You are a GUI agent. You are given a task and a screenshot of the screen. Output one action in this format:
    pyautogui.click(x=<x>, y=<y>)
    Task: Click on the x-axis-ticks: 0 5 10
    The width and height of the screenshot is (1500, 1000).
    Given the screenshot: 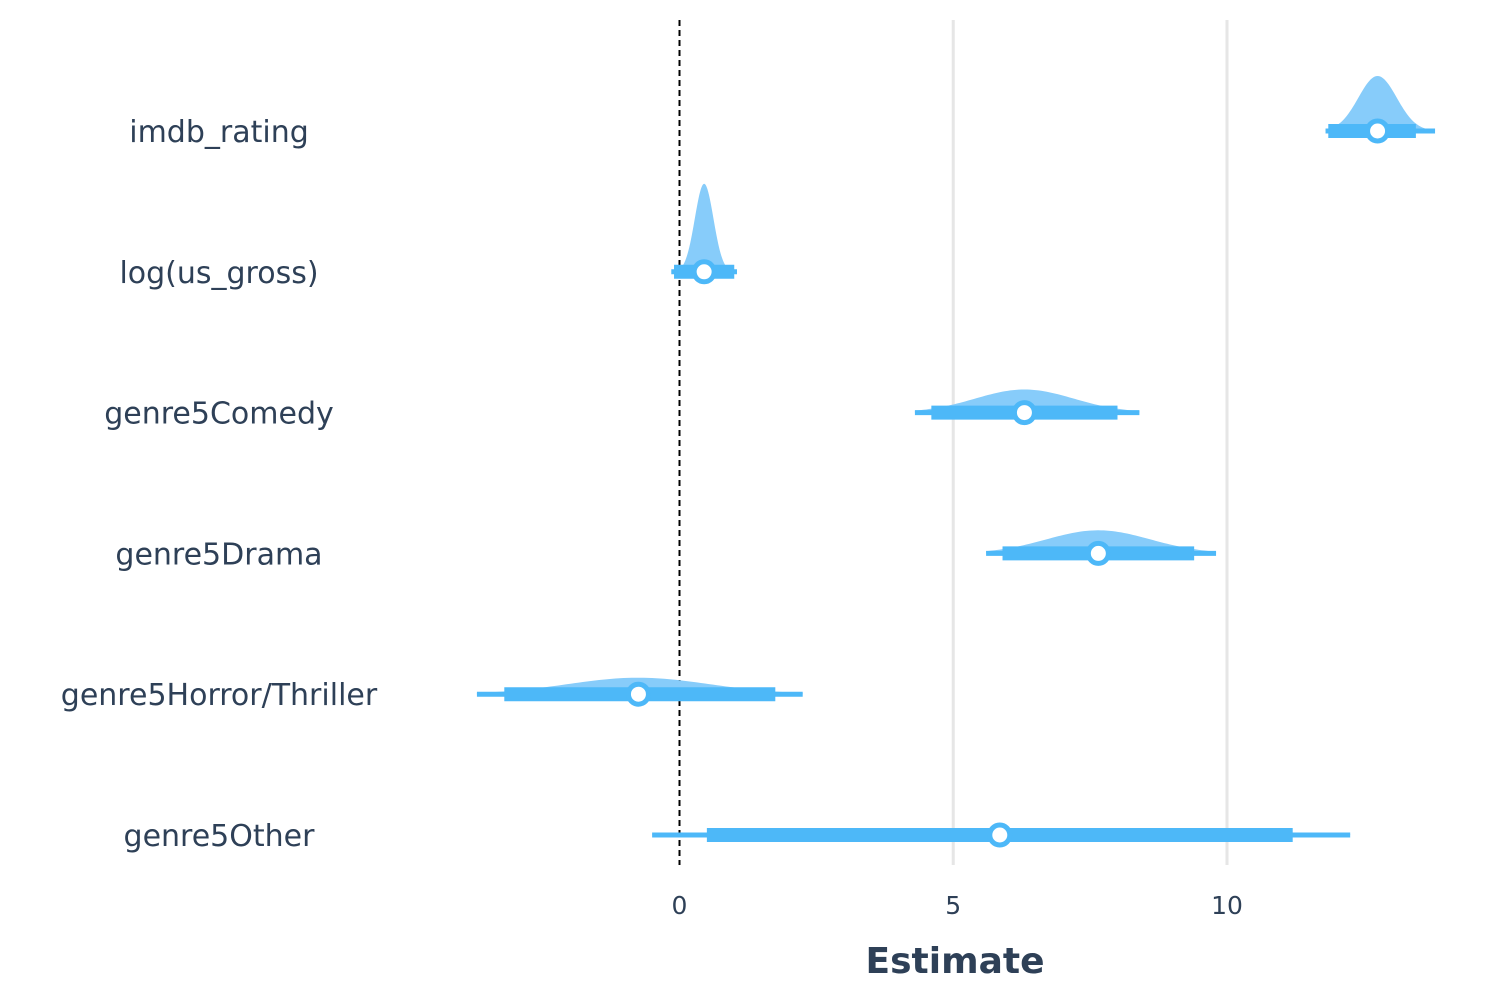 What is the action you would take?
    pyautogui.click(x=957, y=905)
    